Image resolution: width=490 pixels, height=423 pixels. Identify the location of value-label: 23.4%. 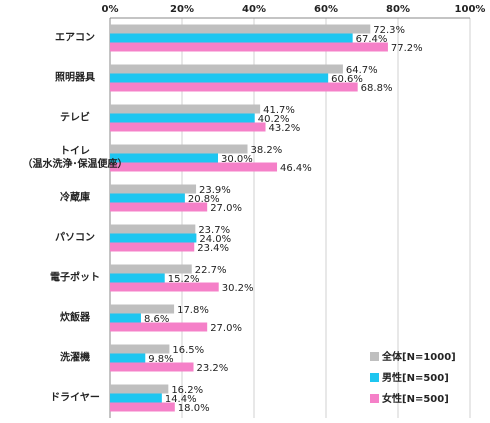
(213, 248).